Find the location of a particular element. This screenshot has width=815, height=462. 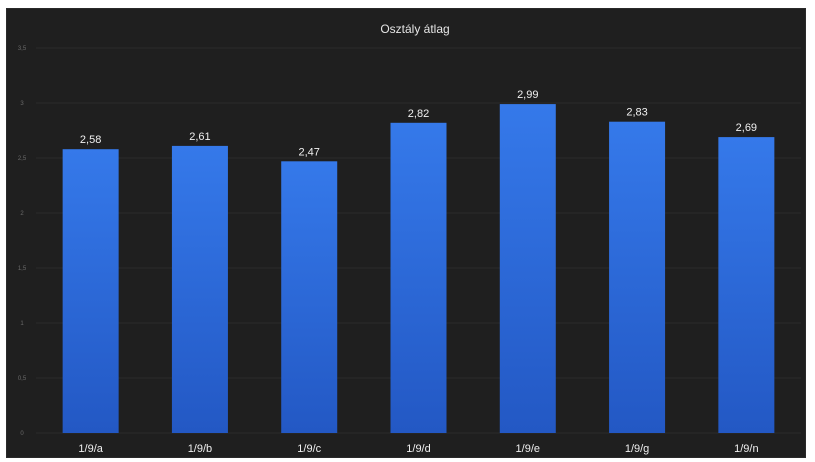

chart-title: Osztály átlag is located at coordinates (414, 29).